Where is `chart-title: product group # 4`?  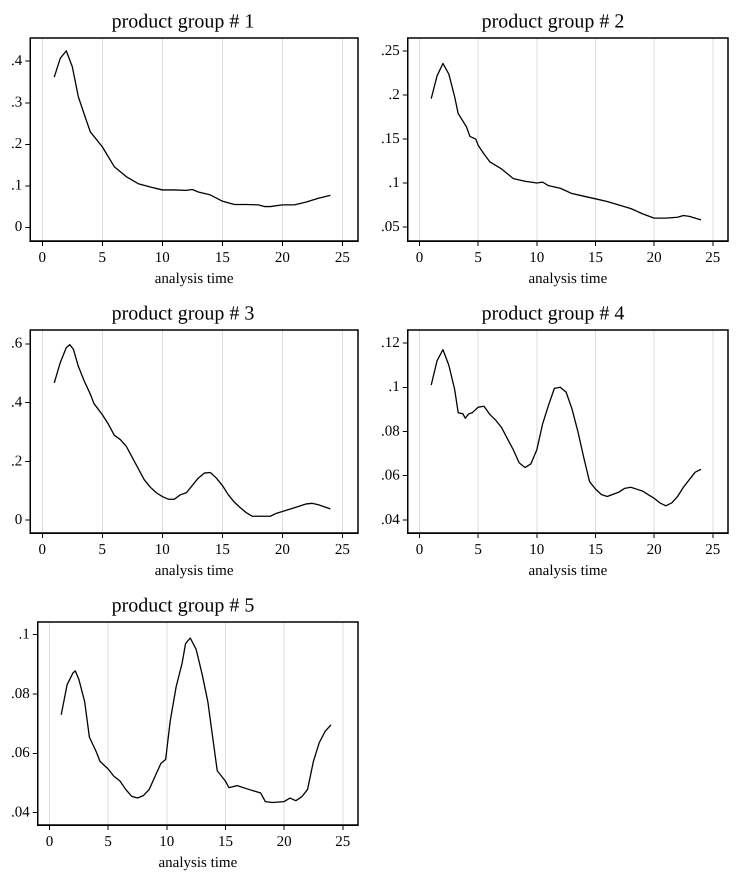 chart-title: product group # 4 is located at coordinates (553, 313).